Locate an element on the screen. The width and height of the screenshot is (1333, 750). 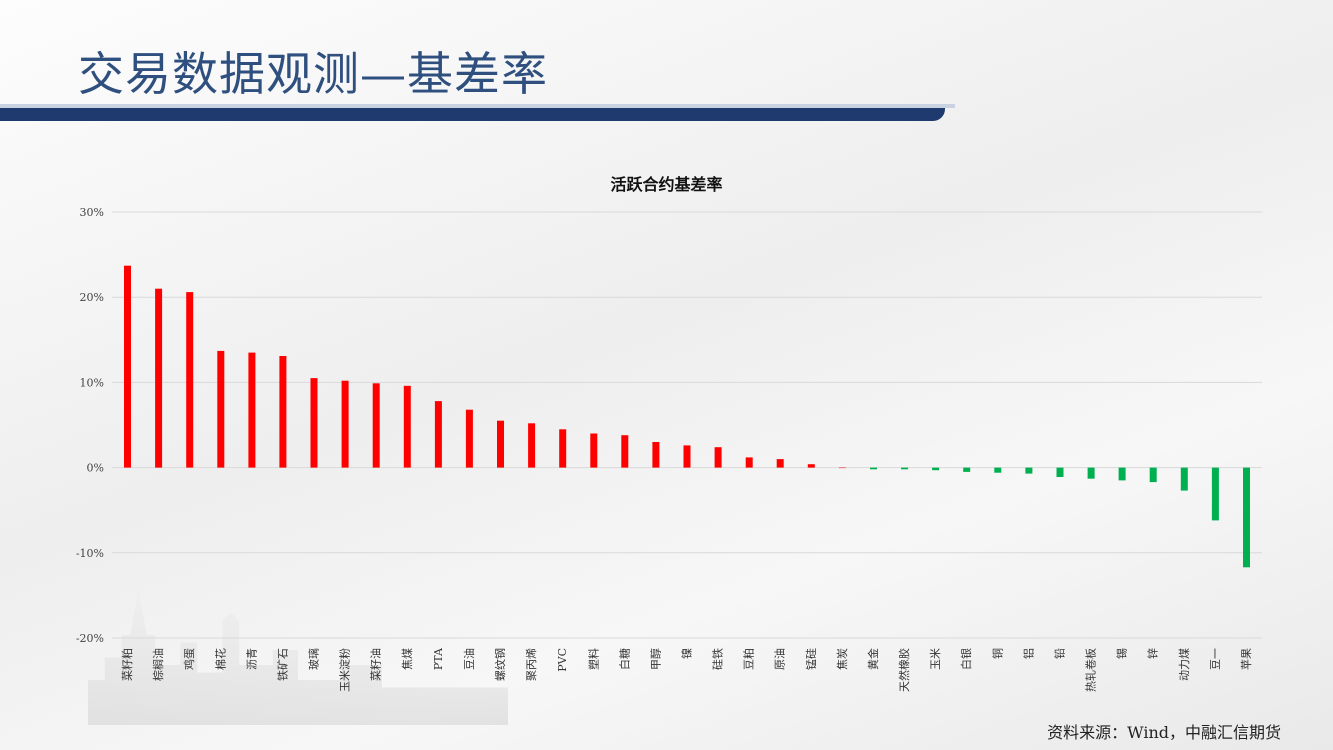
x-category-label: 锌 is located at coordinates (1153, 653).